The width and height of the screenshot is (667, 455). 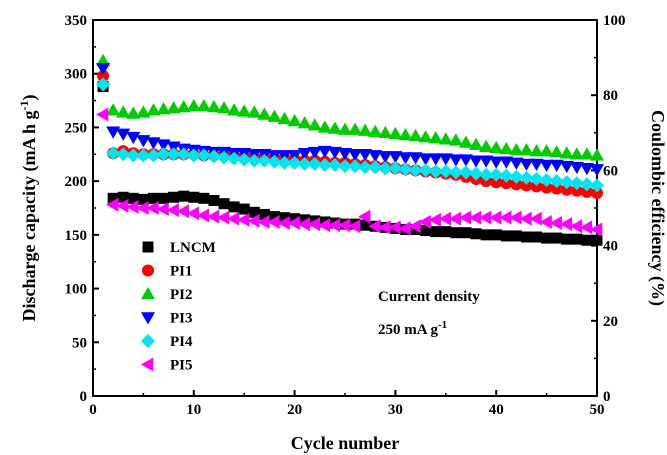 I want to click on legend-marker-pi3, so click(x=148, y=318).